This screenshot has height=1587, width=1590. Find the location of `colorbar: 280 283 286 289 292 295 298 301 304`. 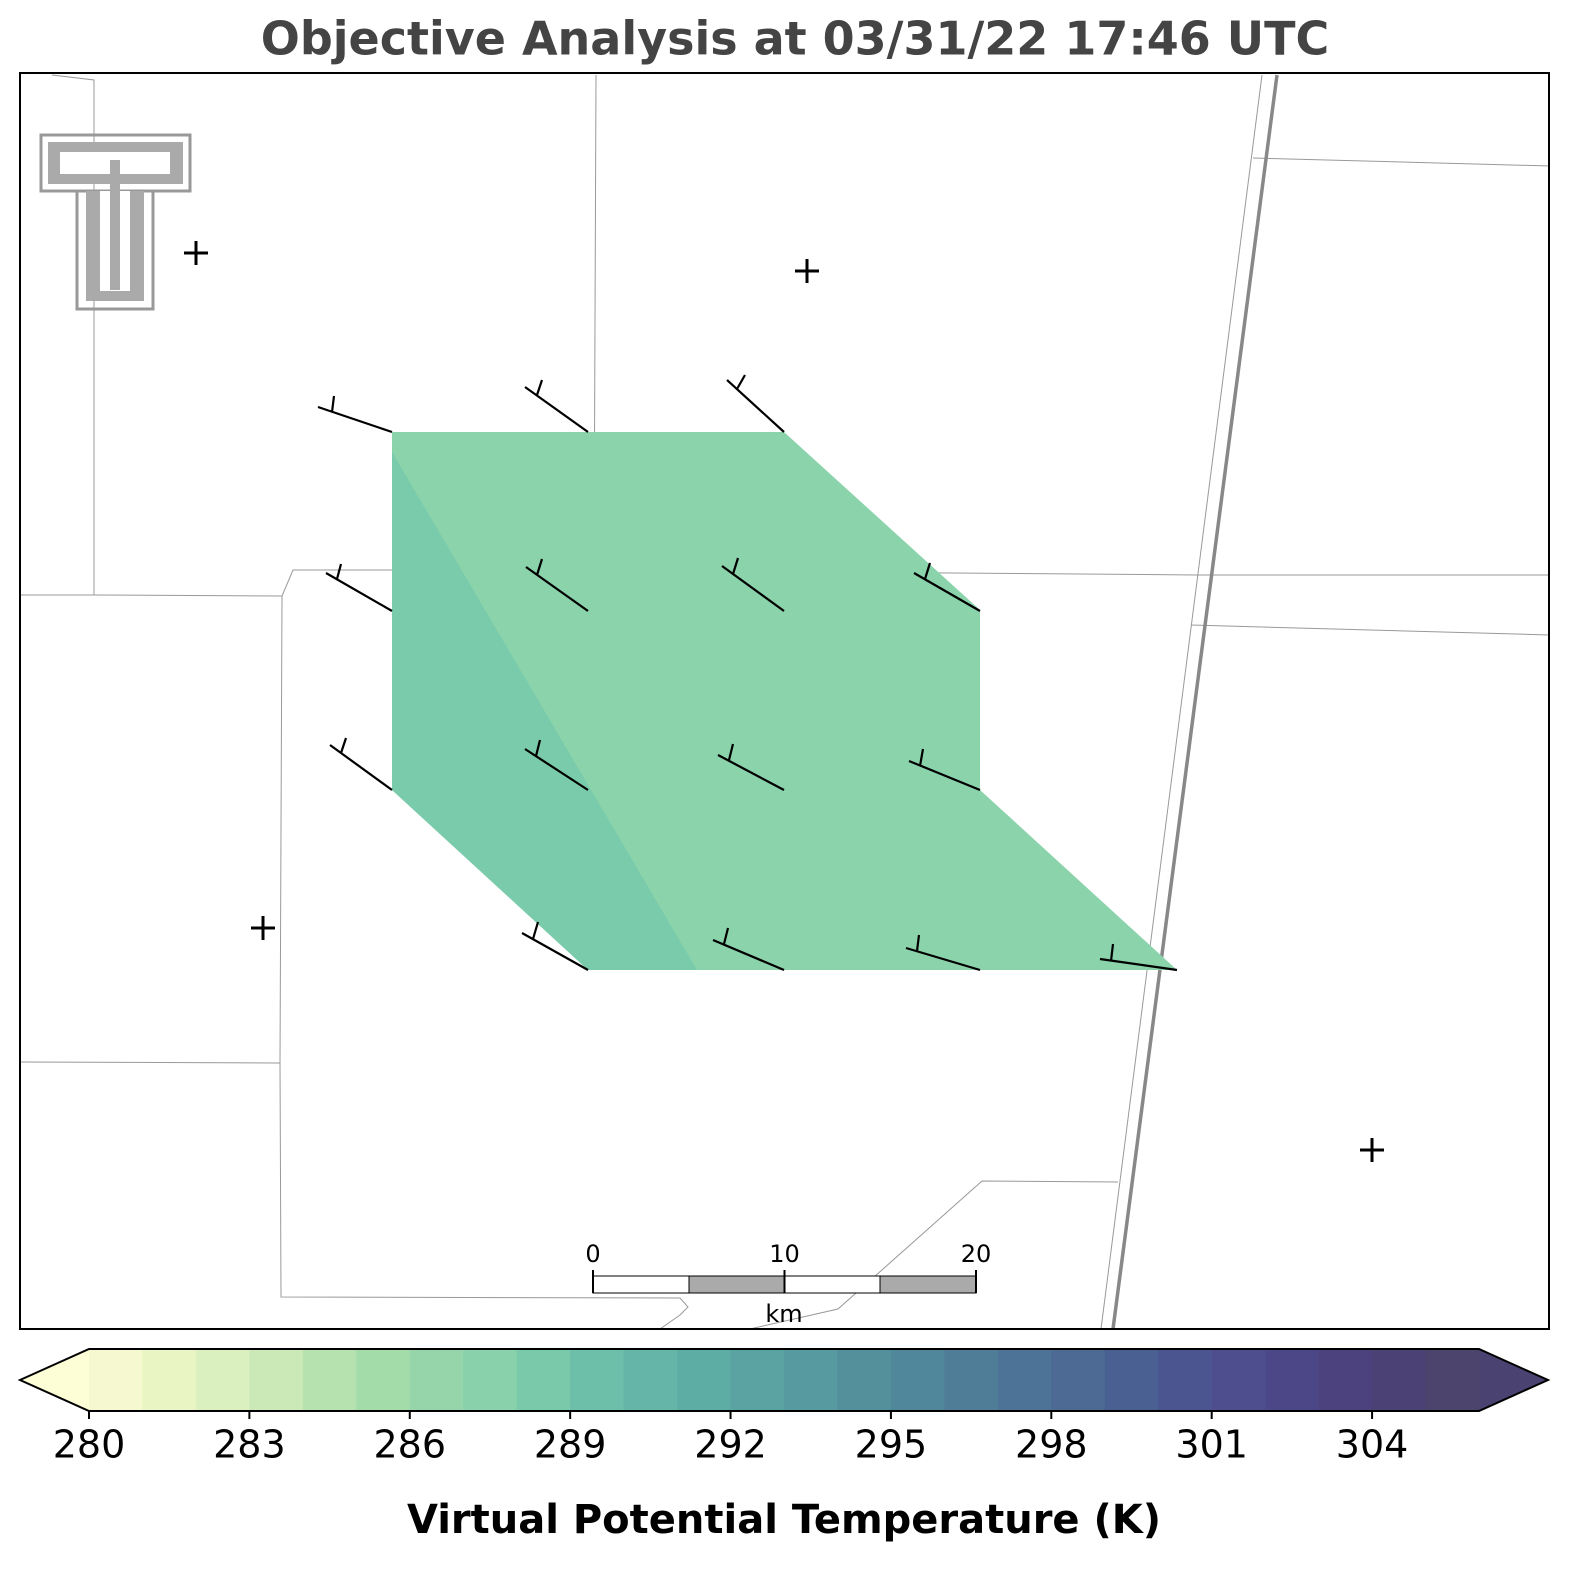

colorbar: 280 283 286 289 292 295 298 301 304 is located at coordinates (784, 1407).